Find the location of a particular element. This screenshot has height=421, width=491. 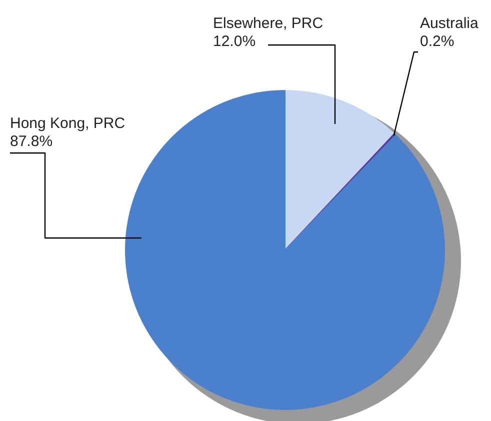

slice-label: Australia is located at coordinates (450, 23).